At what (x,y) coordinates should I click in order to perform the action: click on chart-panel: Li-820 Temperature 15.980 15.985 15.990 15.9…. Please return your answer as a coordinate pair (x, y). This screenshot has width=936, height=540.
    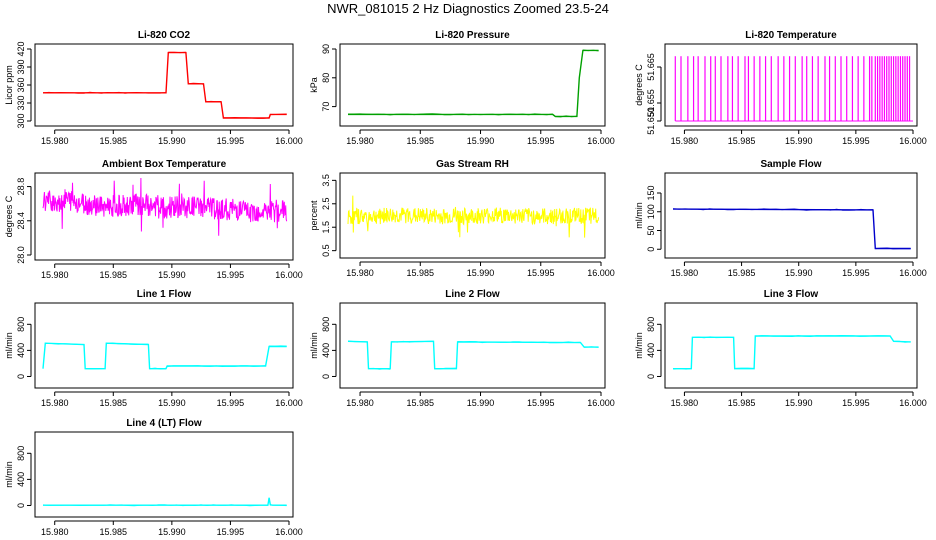
    Looking at the image, I should click on (780, 88).